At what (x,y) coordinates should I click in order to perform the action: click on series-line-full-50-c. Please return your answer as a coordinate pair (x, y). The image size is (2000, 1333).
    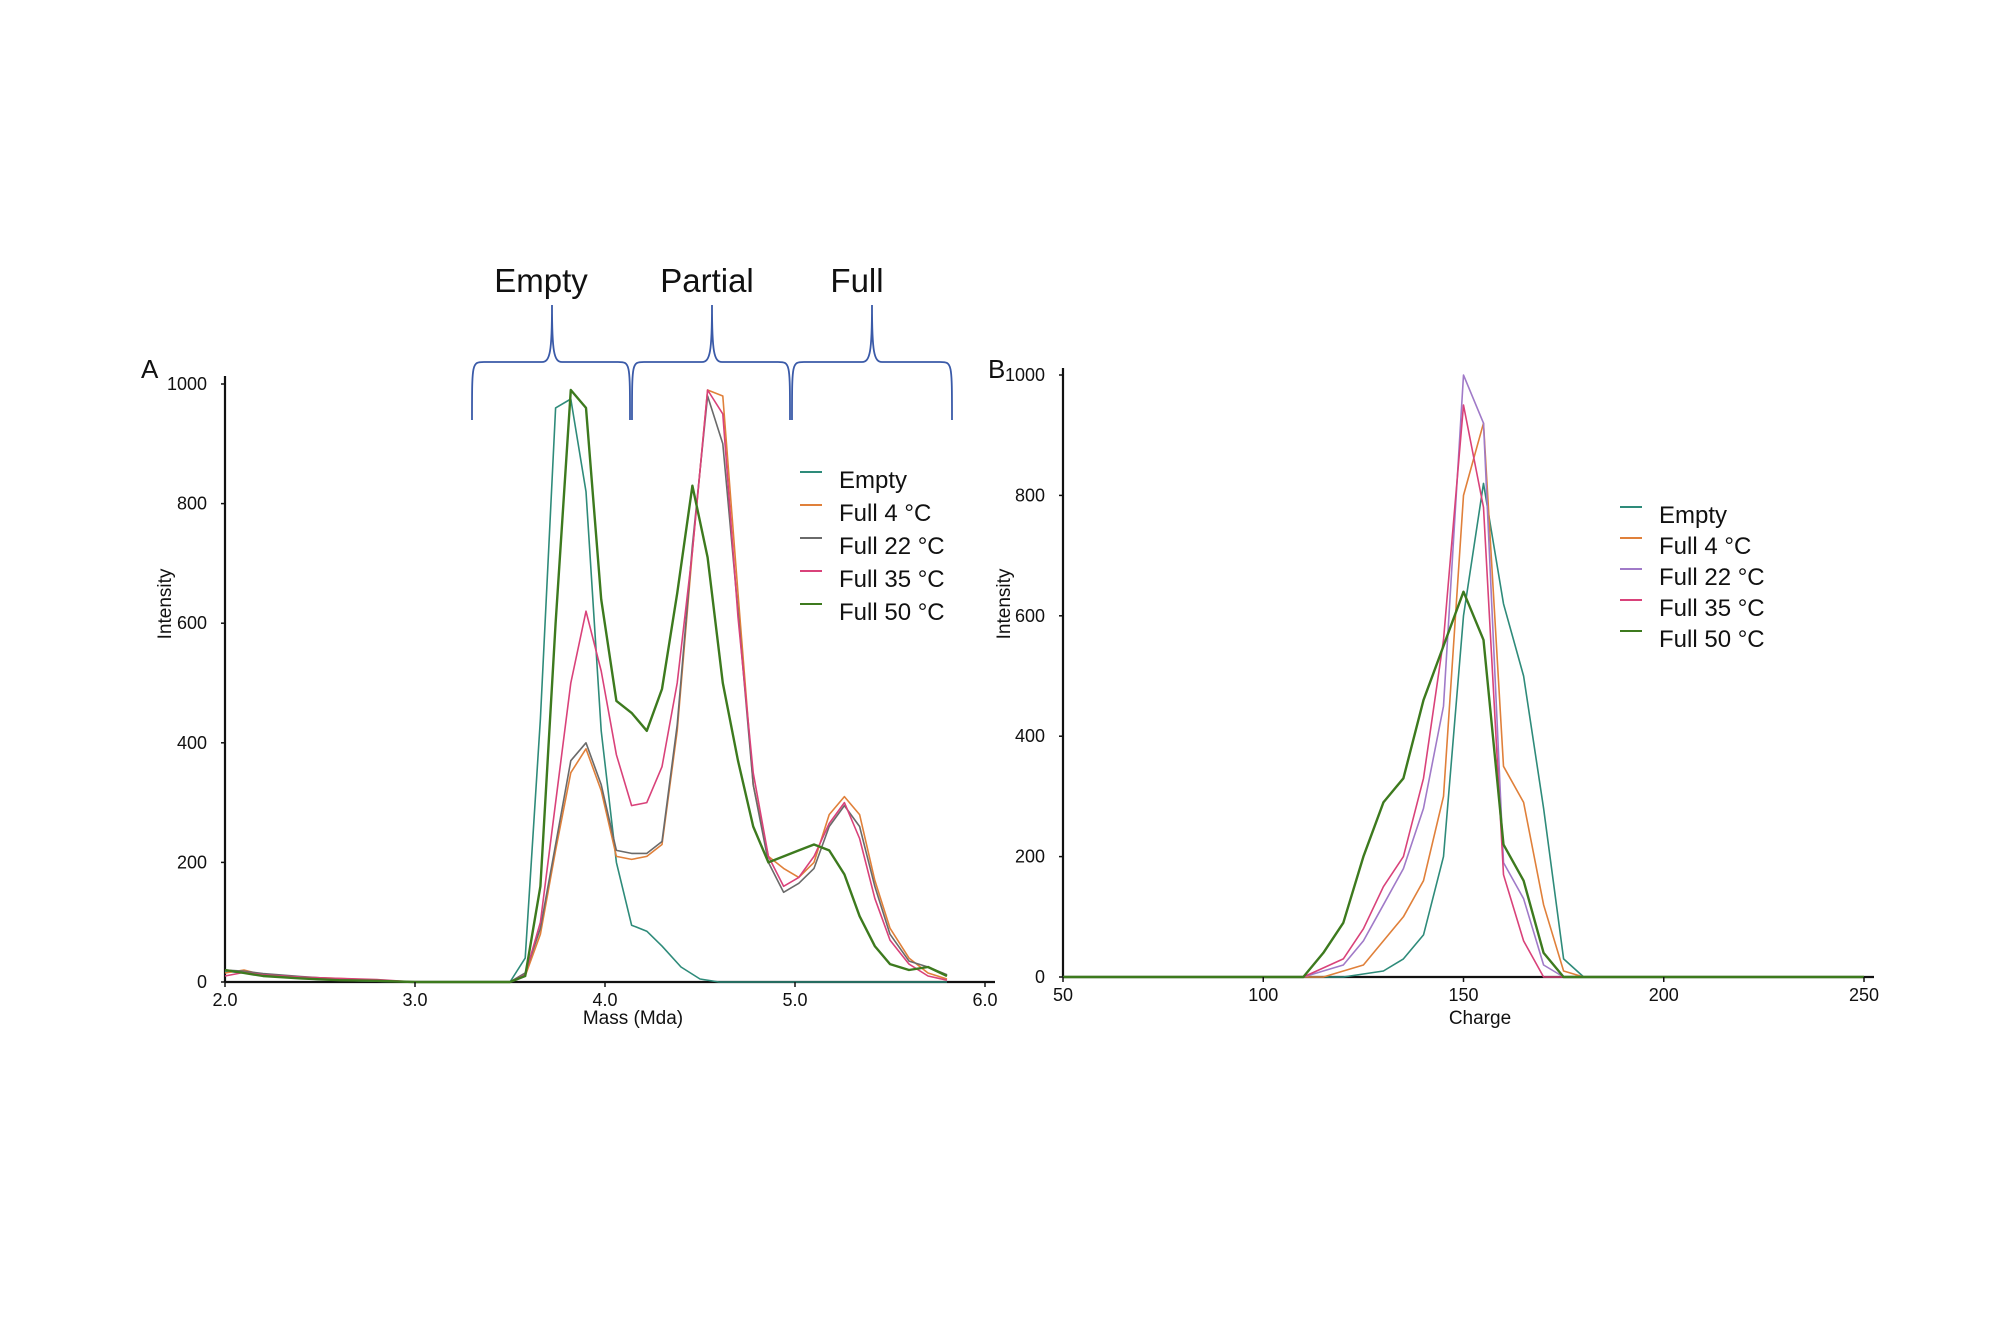
    Looking at the image, I should click on (1463, 784).